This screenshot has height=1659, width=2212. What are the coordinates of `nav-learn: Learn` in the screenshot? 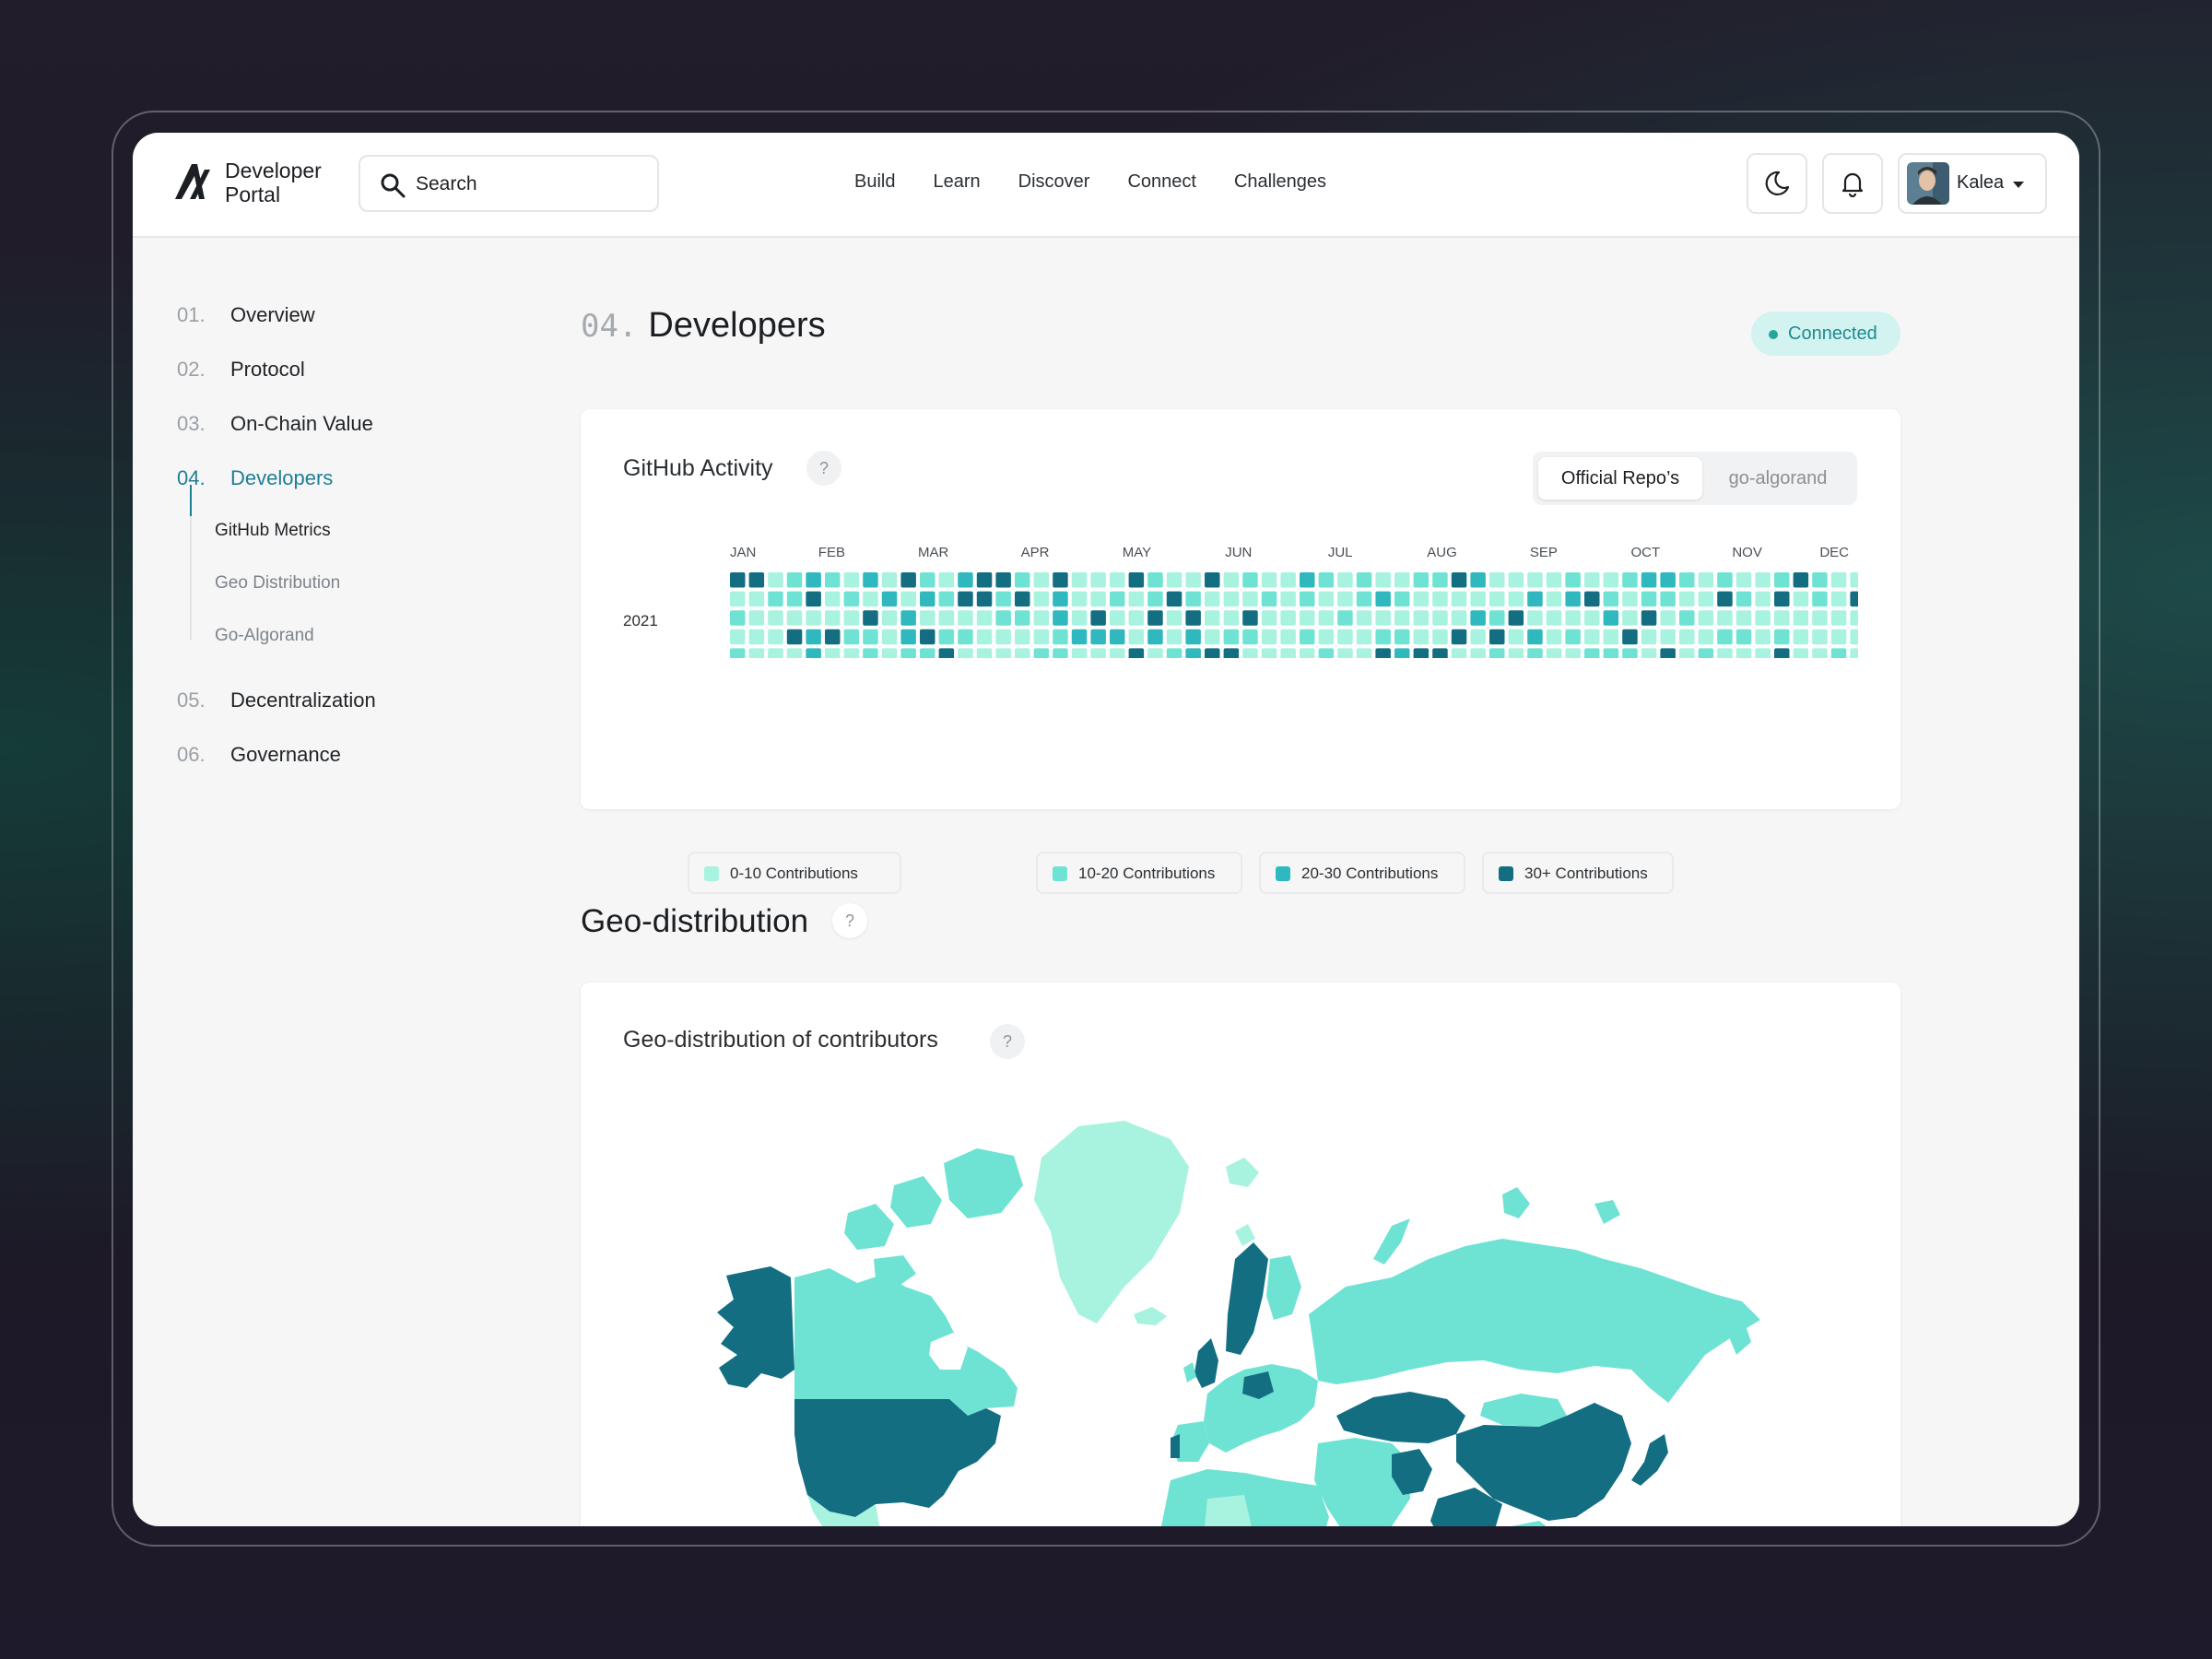 It's located at (957, 181).